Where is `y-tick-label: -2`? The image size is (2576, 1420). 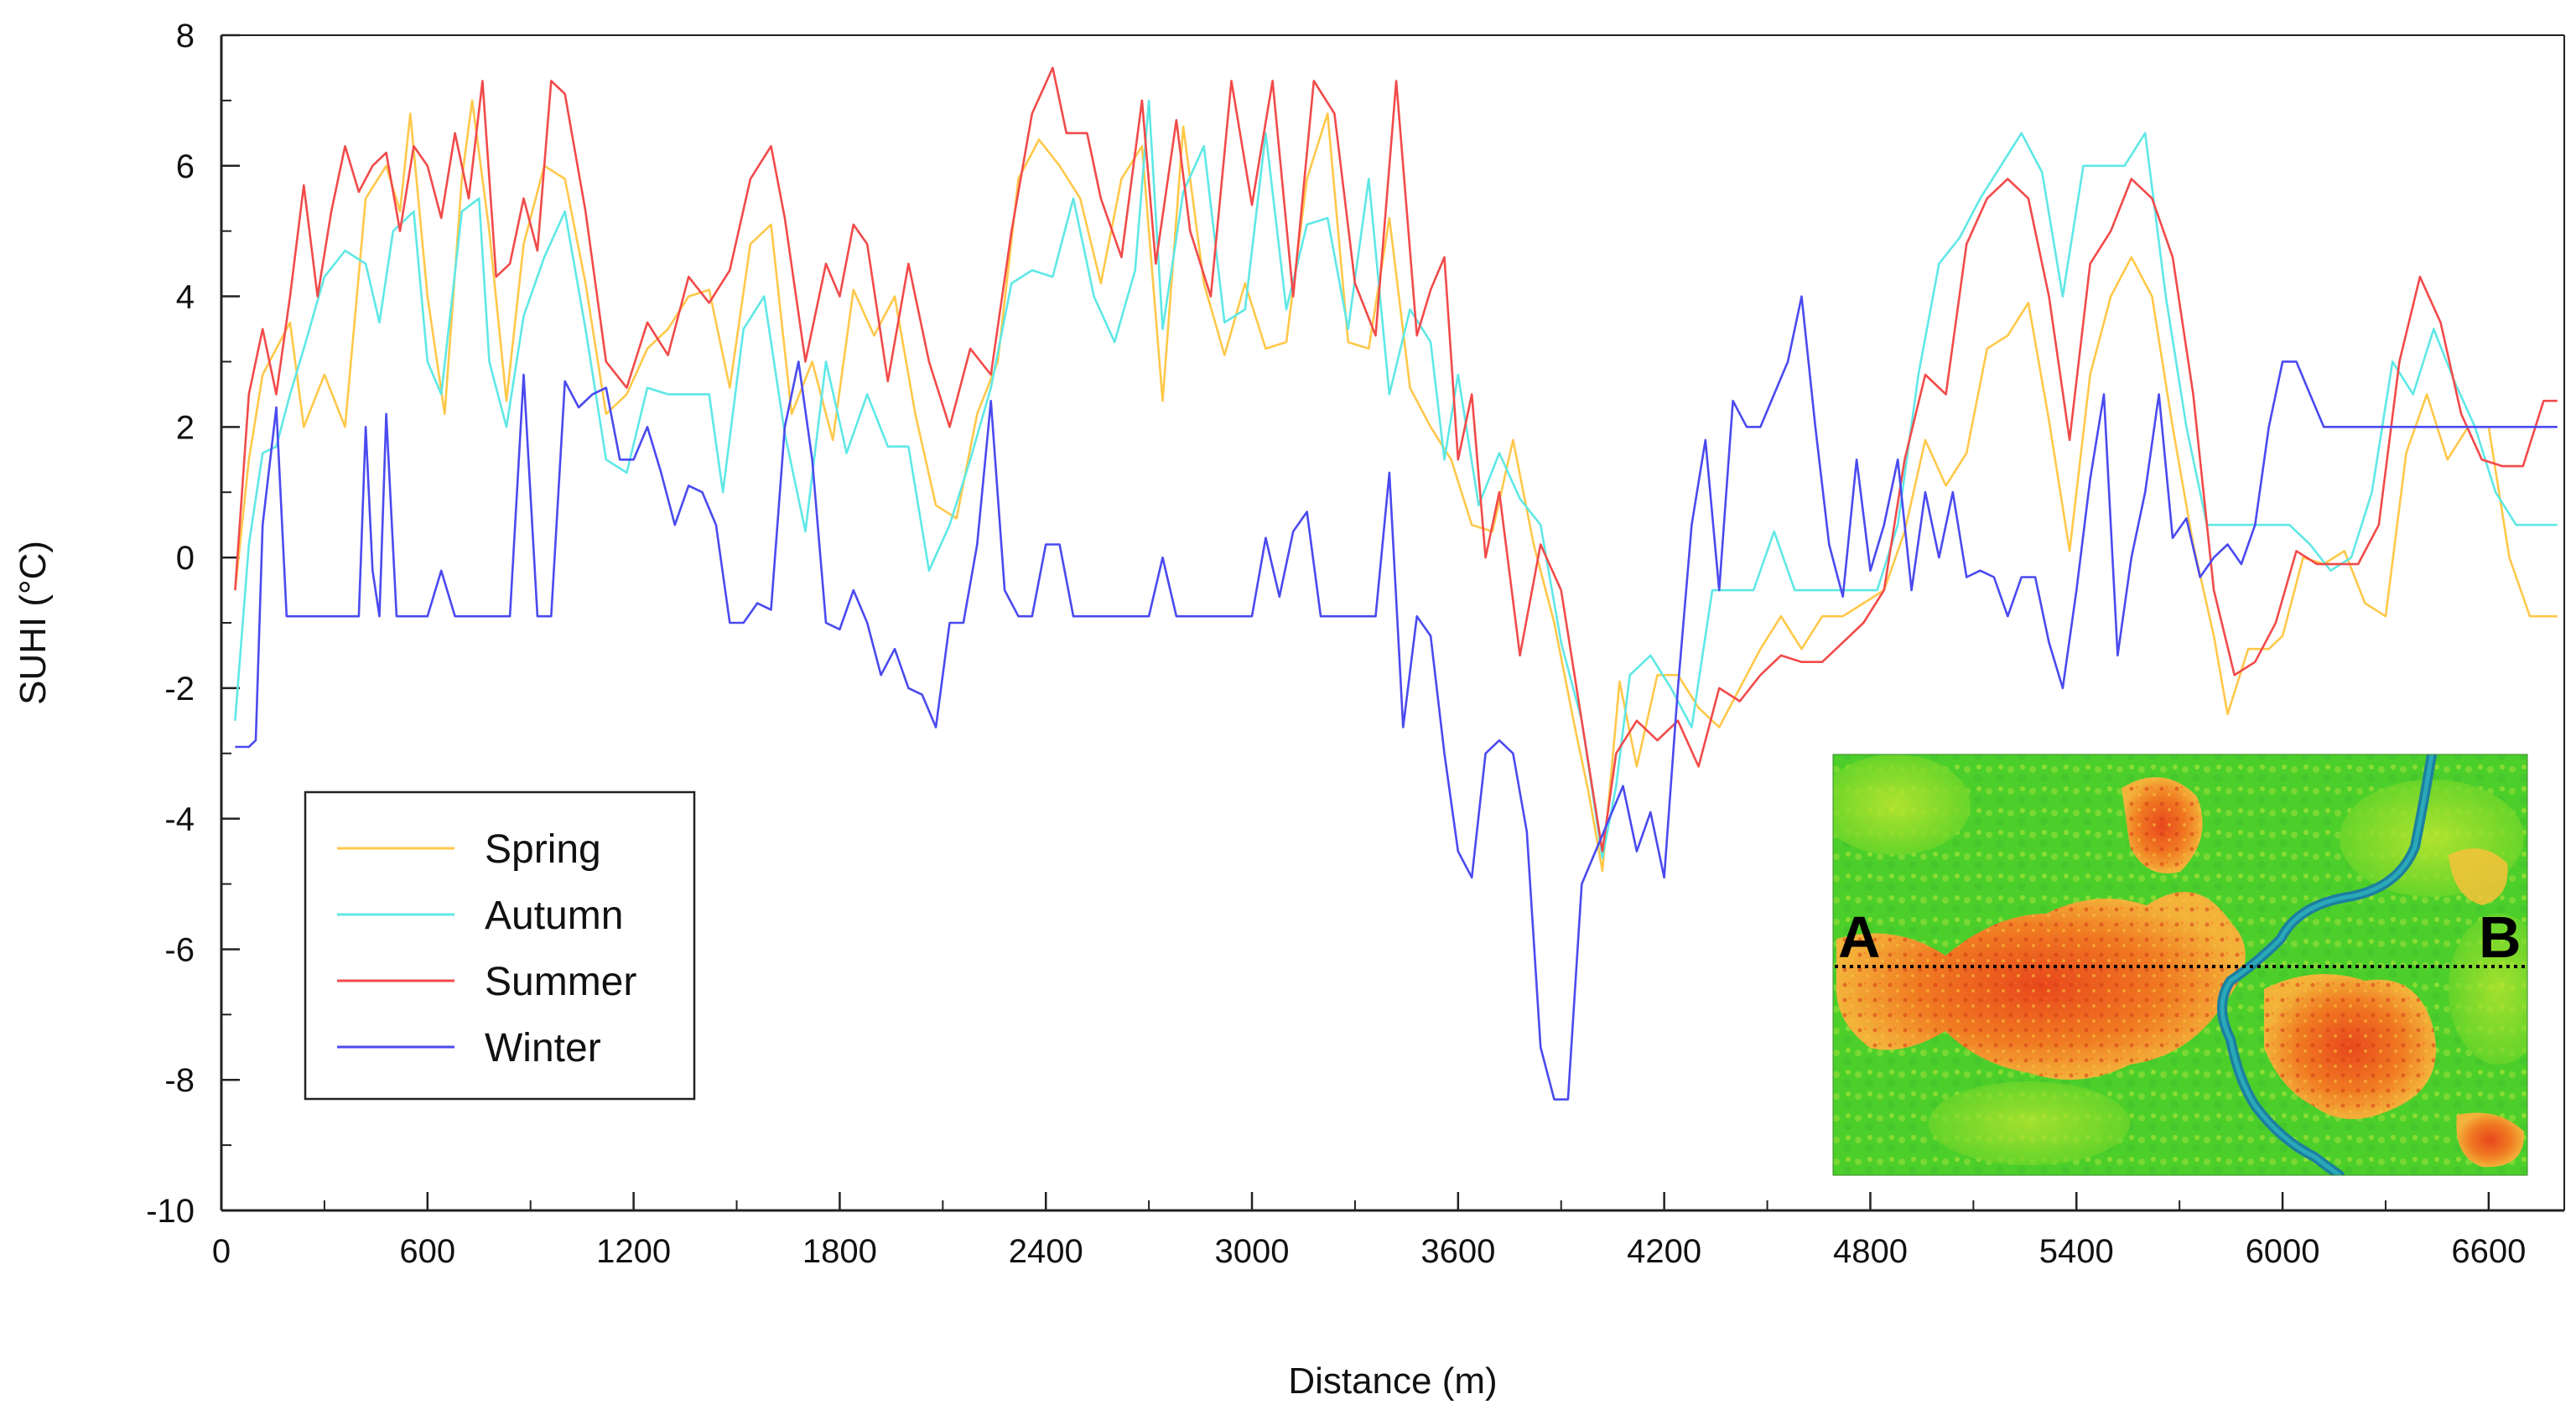
y-tick-label: -2 is located at coordinates (179, 689).